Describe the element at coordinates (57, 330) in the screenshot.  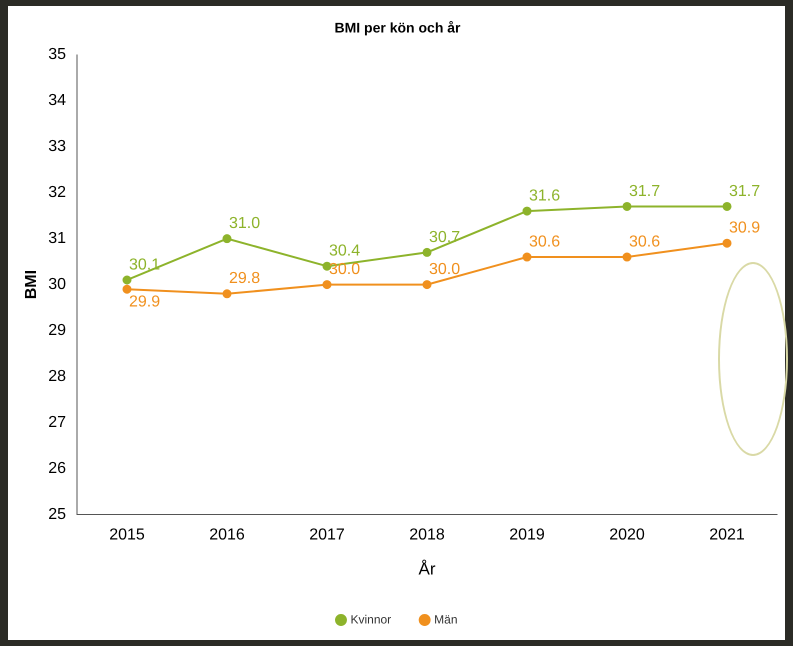
I see `y-tick-label: 29` at that location.